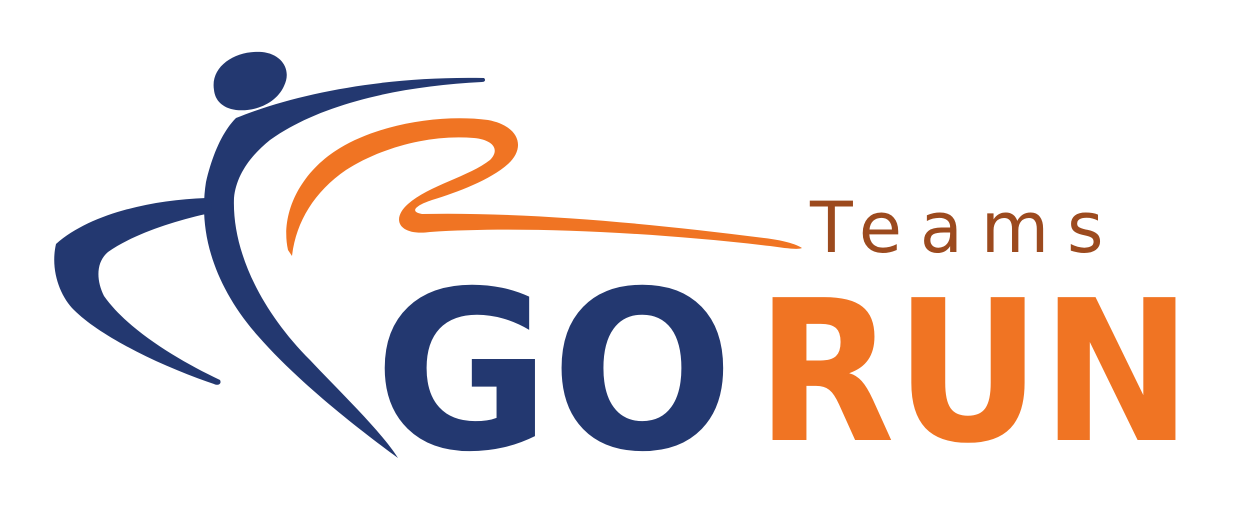 This screenshot has height=506, width=1248. Describe the element at coordinates (544, 187) in the screenshot. I see `orange-swoosh-icon` at that location.